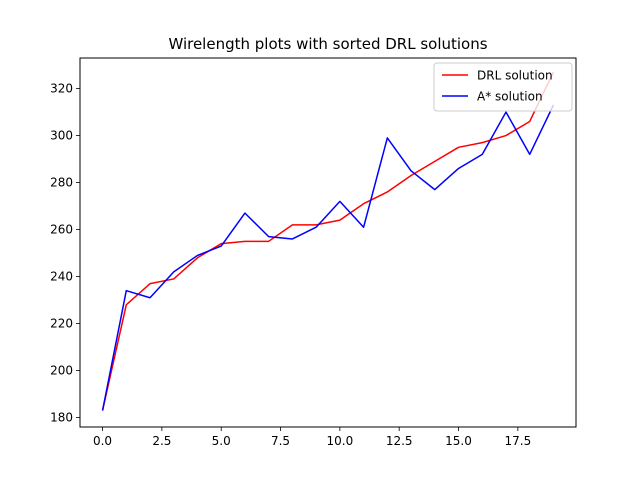 Image resolution: width=640 pixels, height=480 pixels. What do you see at coordinates (221, 441) in the screenshot?
I see `x-tick-label: 5.0` at bounding box center [221, 441].